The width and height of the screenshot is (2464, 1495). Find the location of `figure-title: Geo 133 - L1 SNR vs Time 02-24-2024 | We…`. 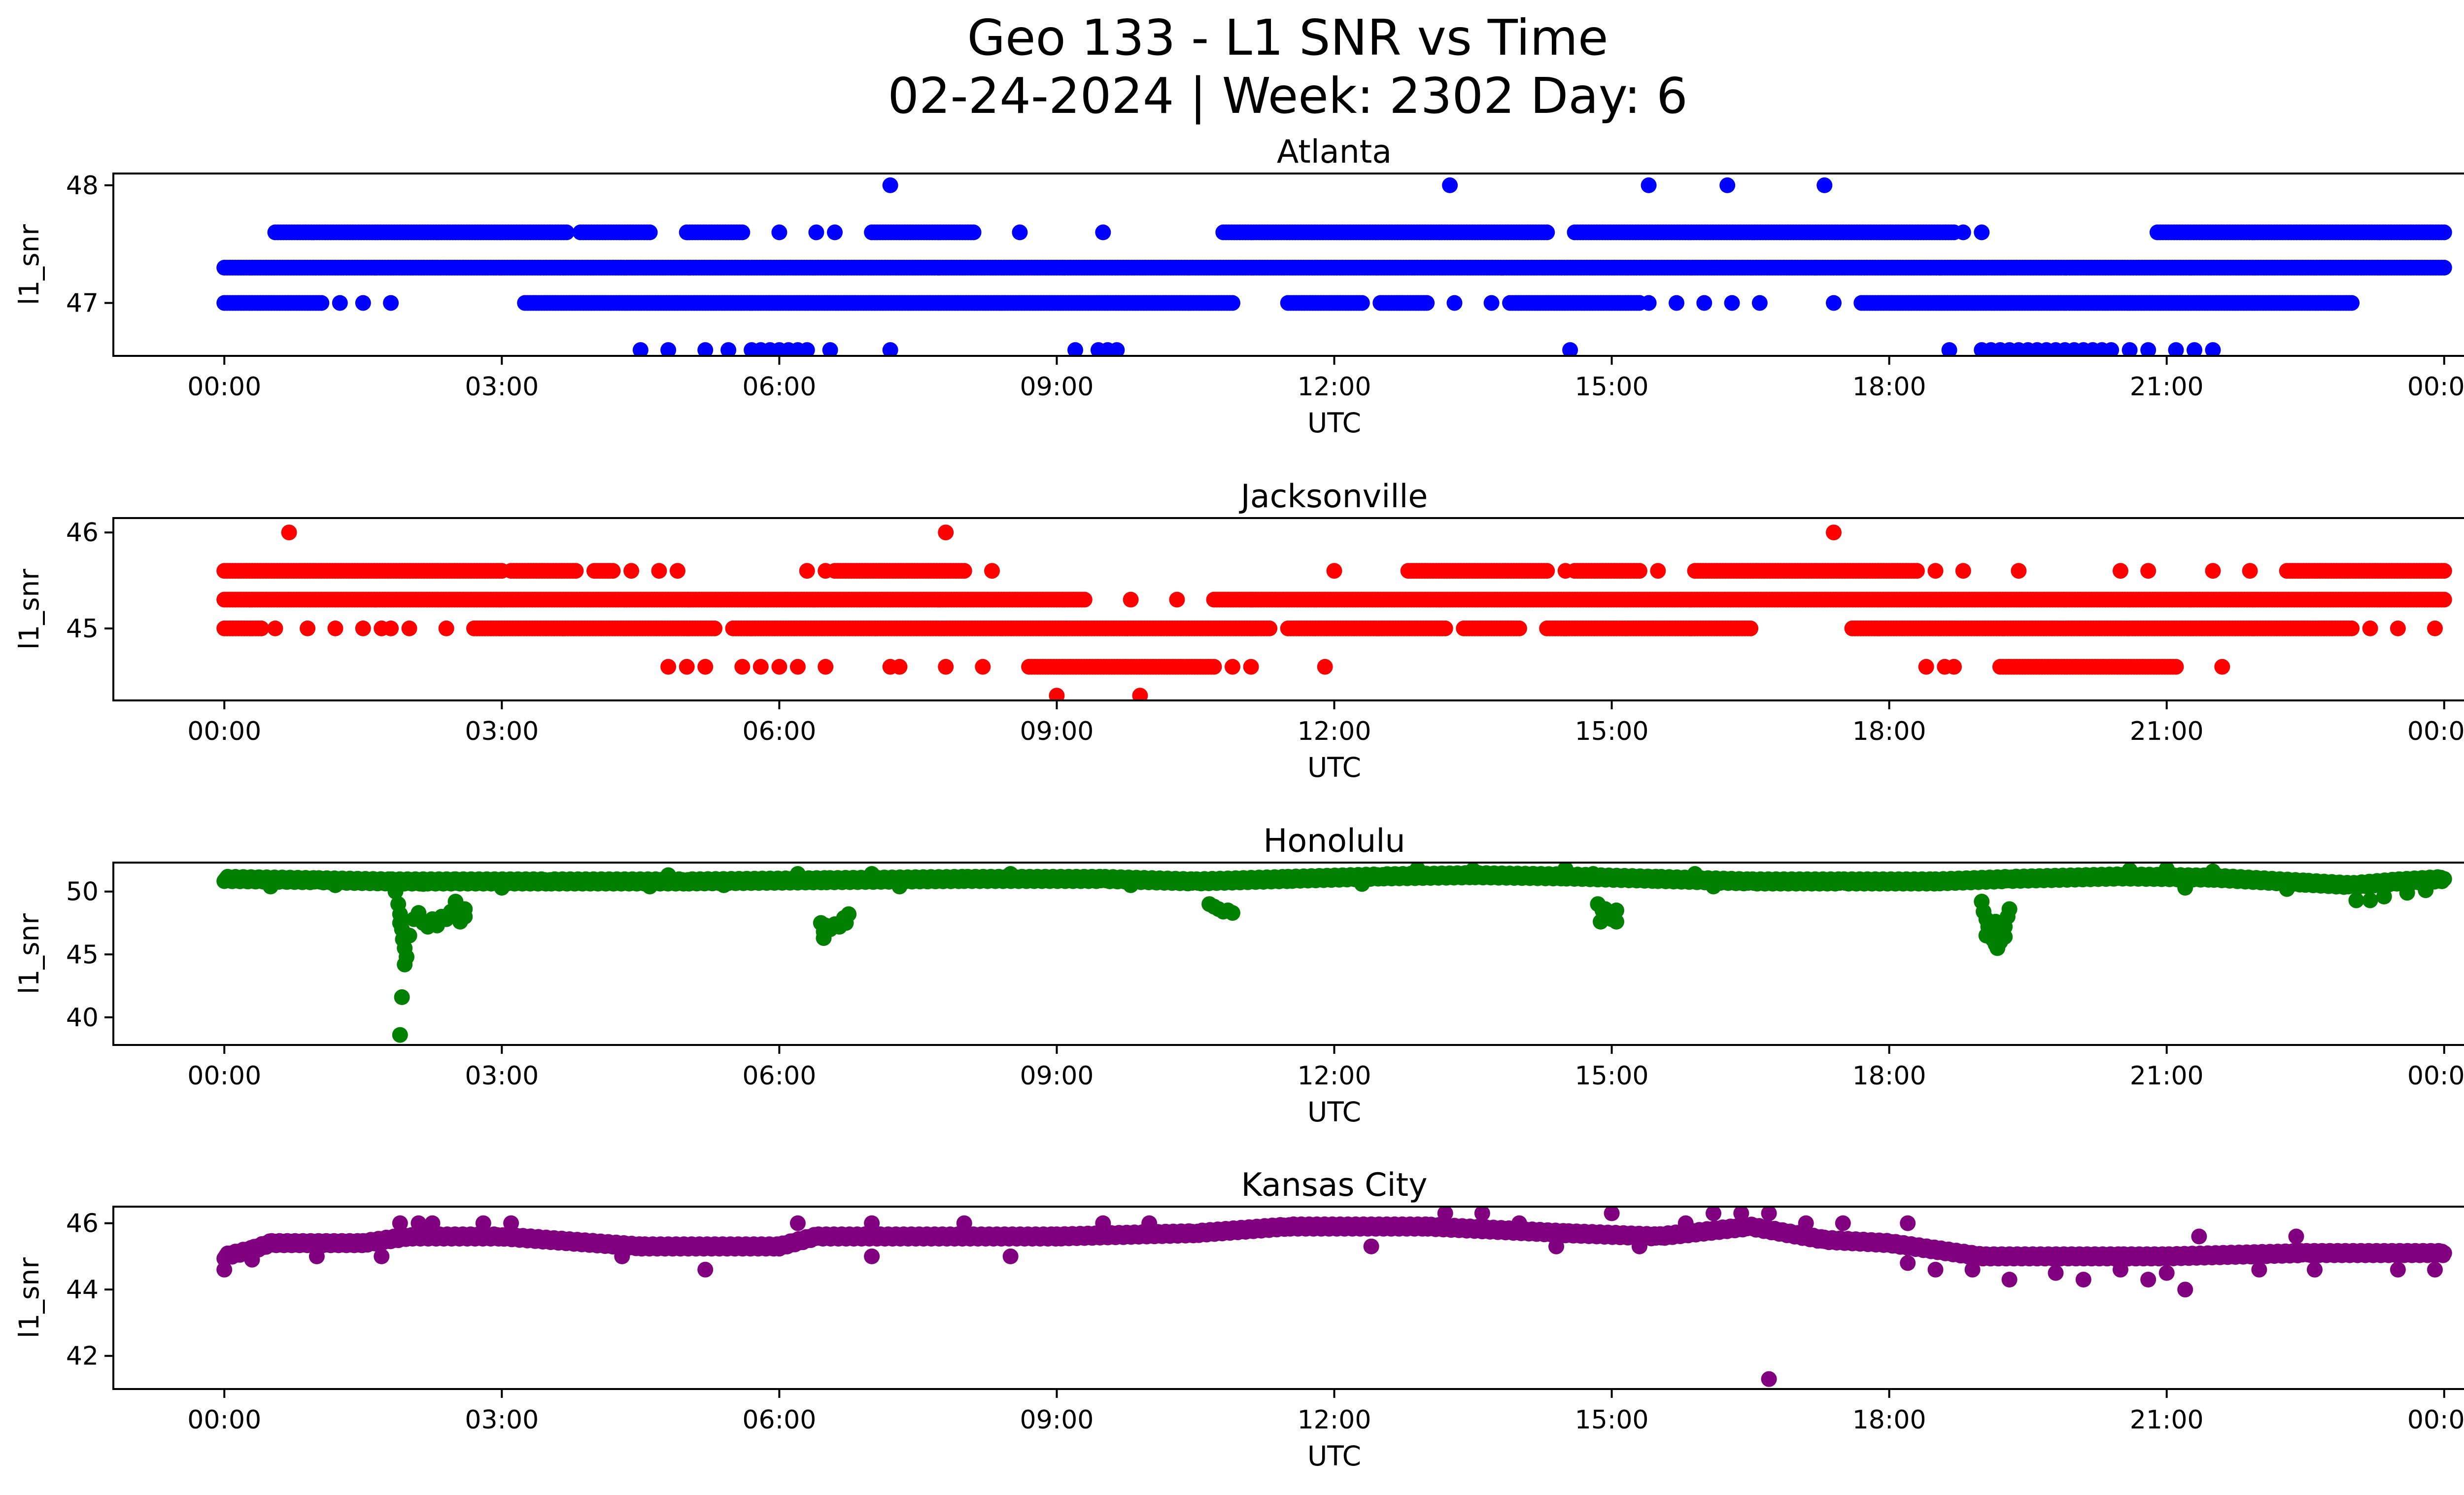

figure-title: Geo 133 - L1 SNR vs Time 02-24-2024 | We… is located at coordinates (1232, 67).